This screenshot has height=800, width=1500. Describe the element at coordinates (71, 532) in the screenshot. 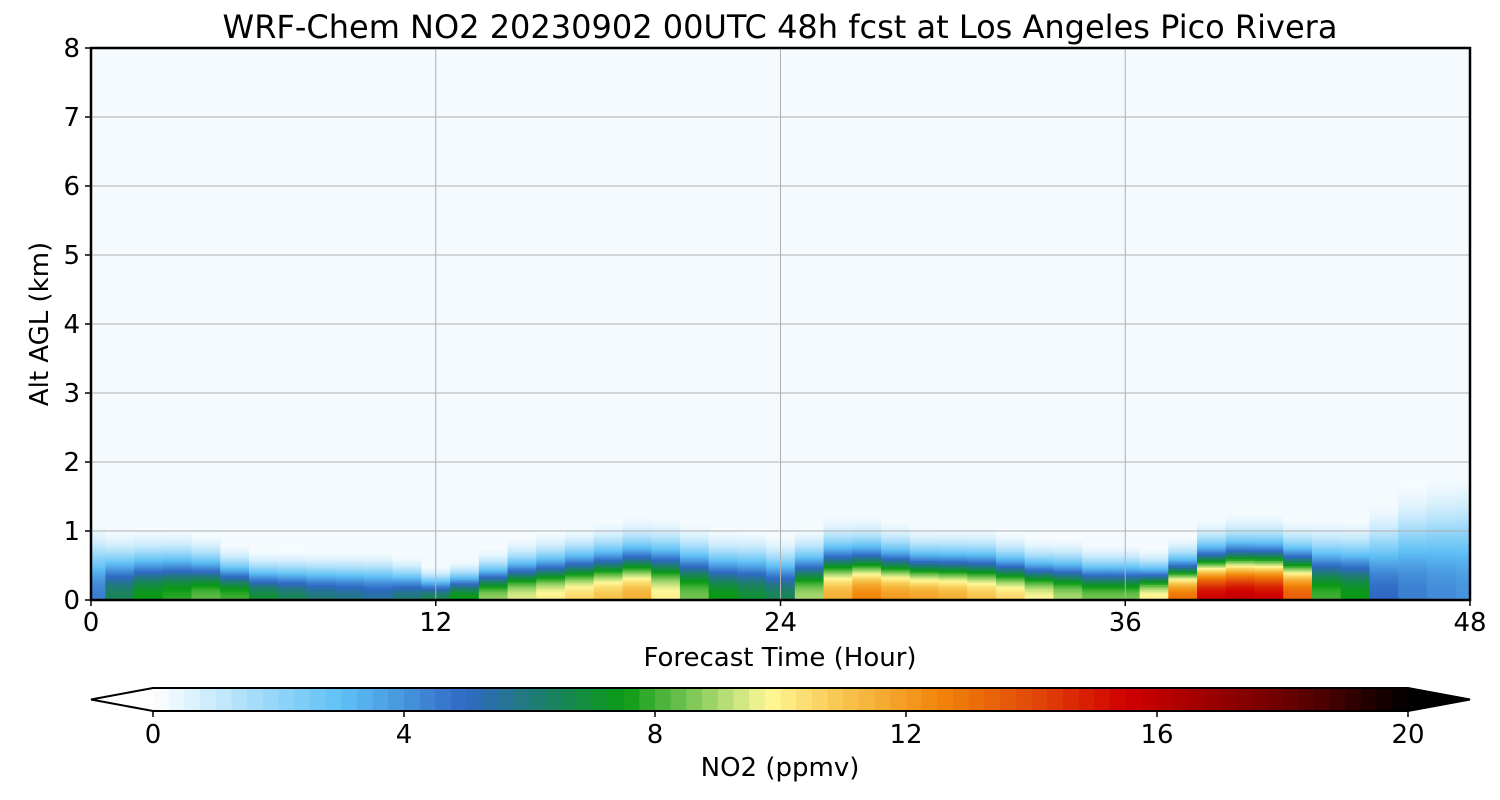

I see `y-tick-label: 1` at that location.